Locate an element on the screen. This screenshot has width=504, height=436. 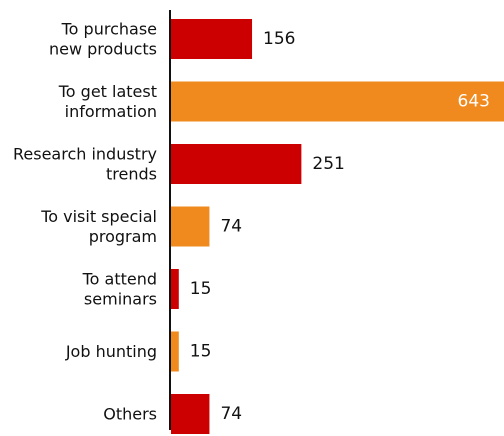
value-label-1: 643 is located at coordinates (474, 102).